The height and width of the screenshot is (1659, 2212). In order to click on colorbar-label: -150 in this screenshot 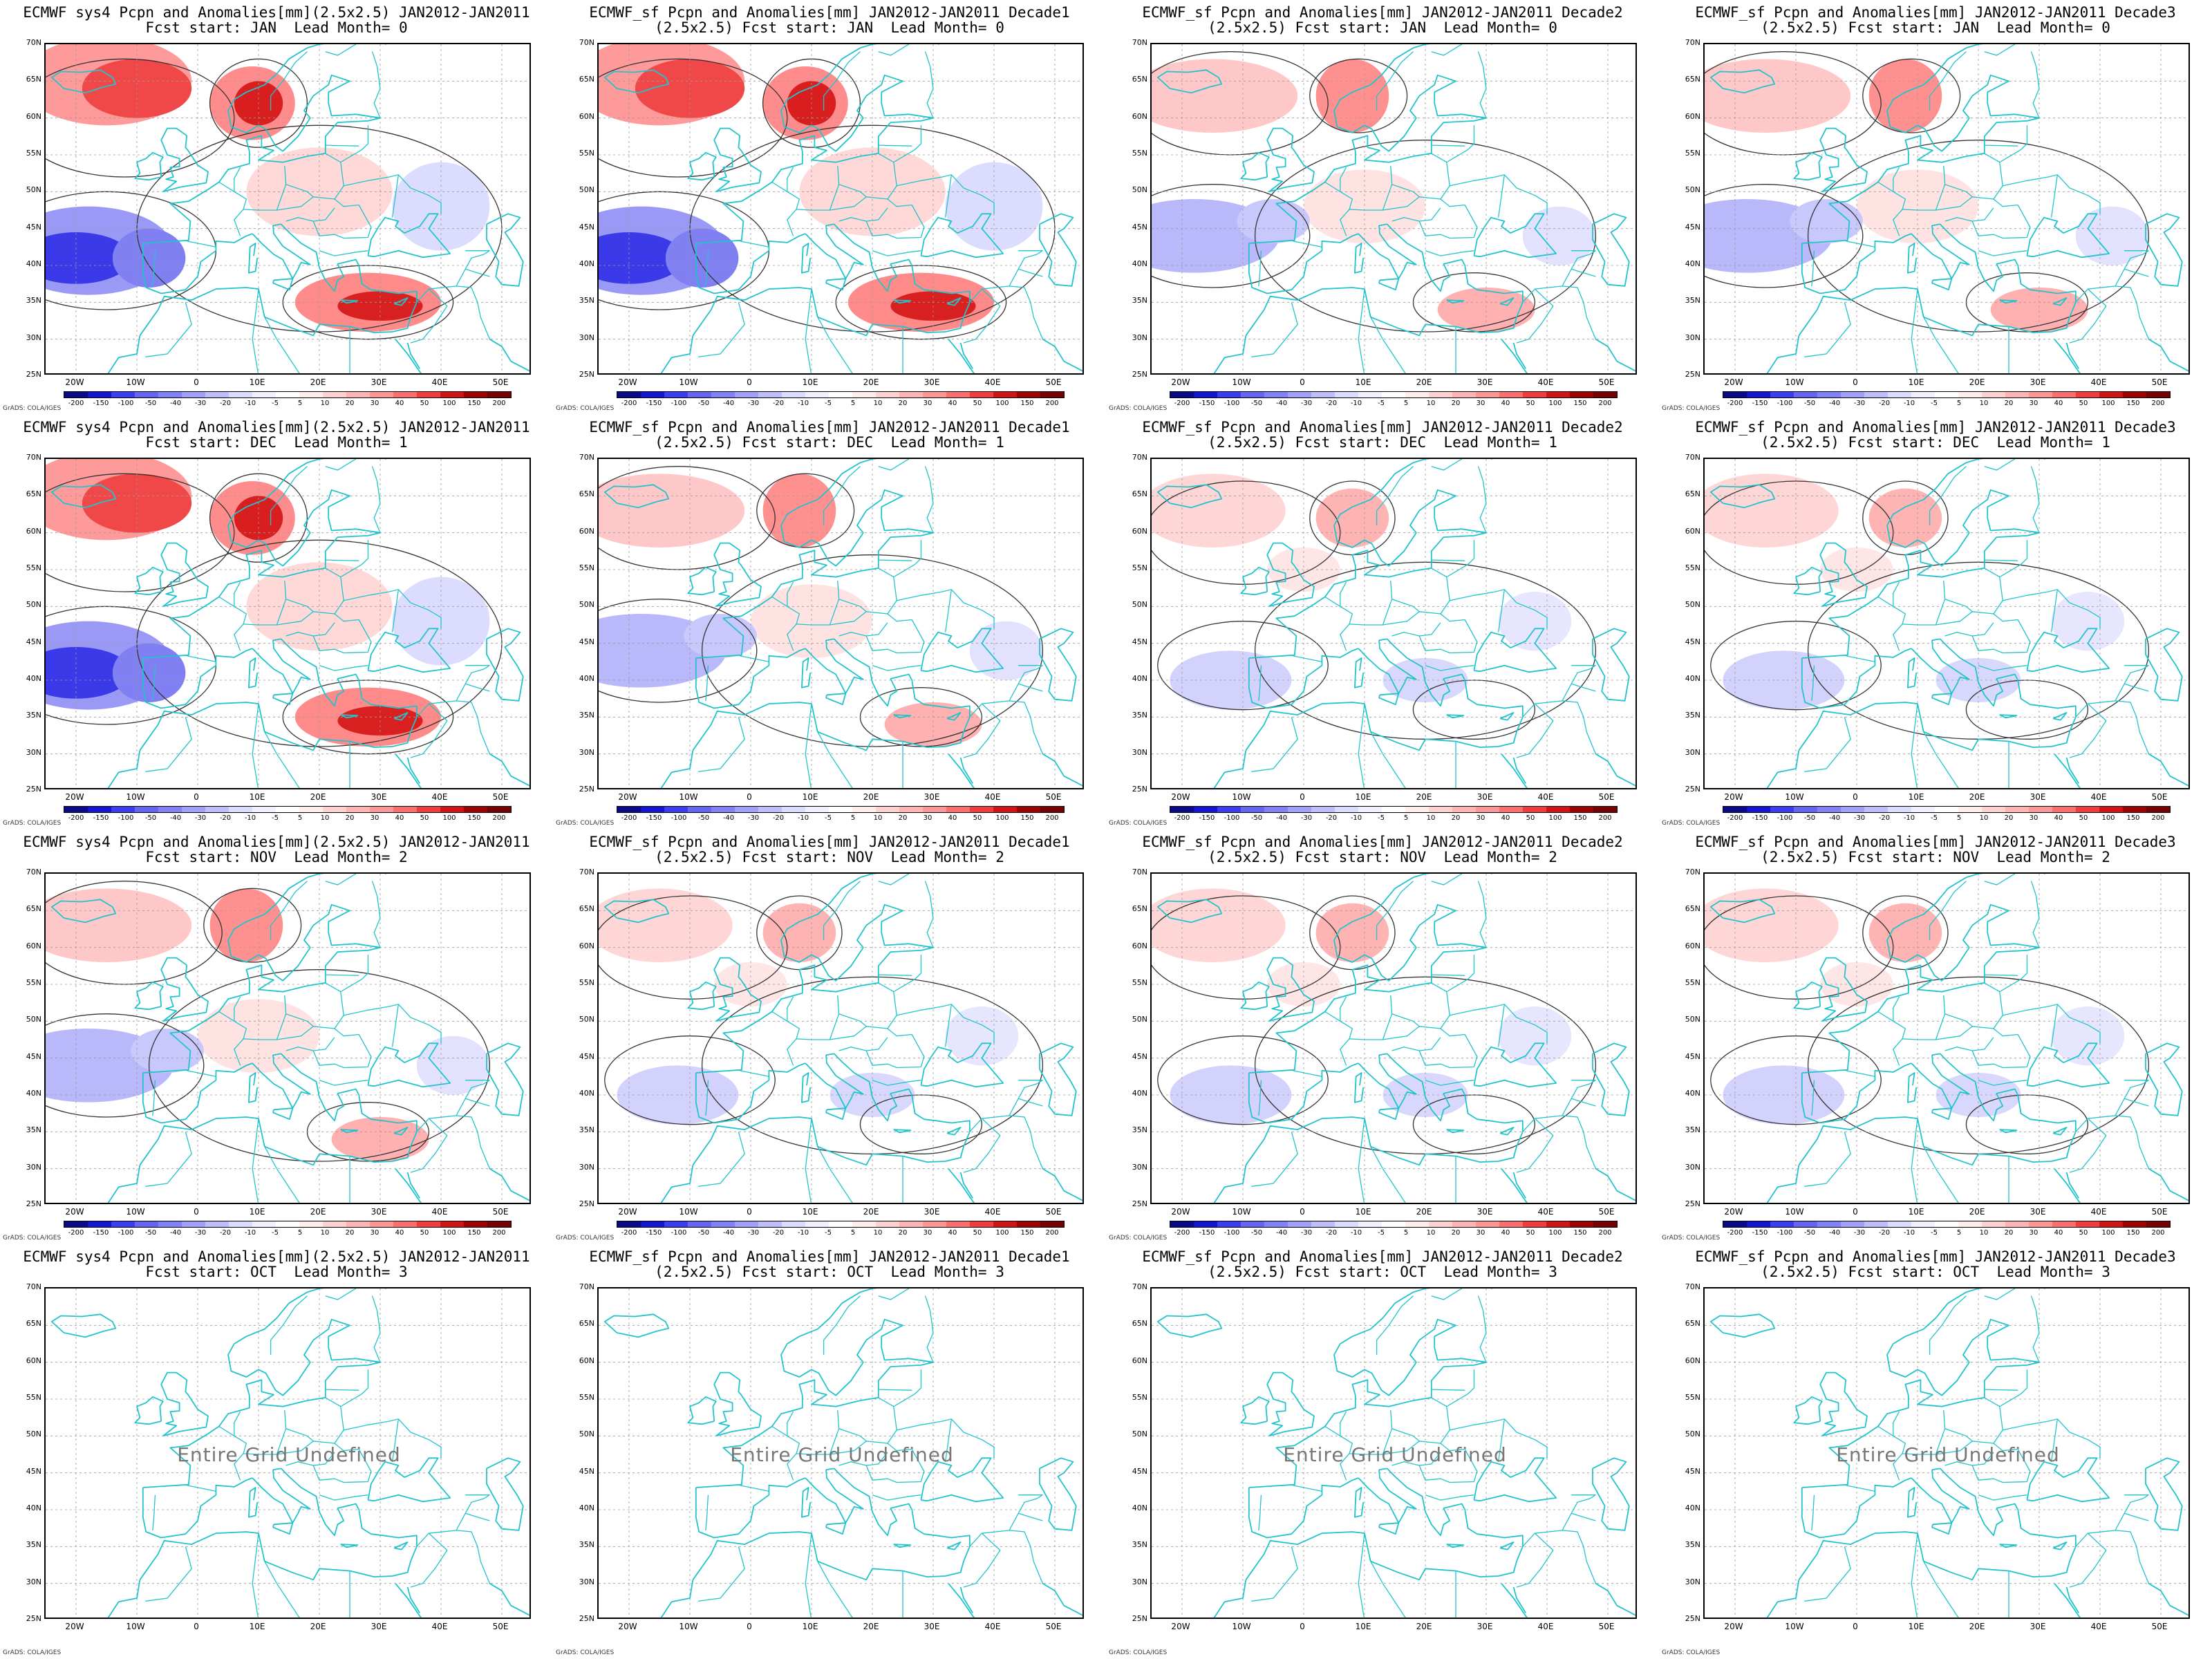, I will do `click(654, 1233)`.